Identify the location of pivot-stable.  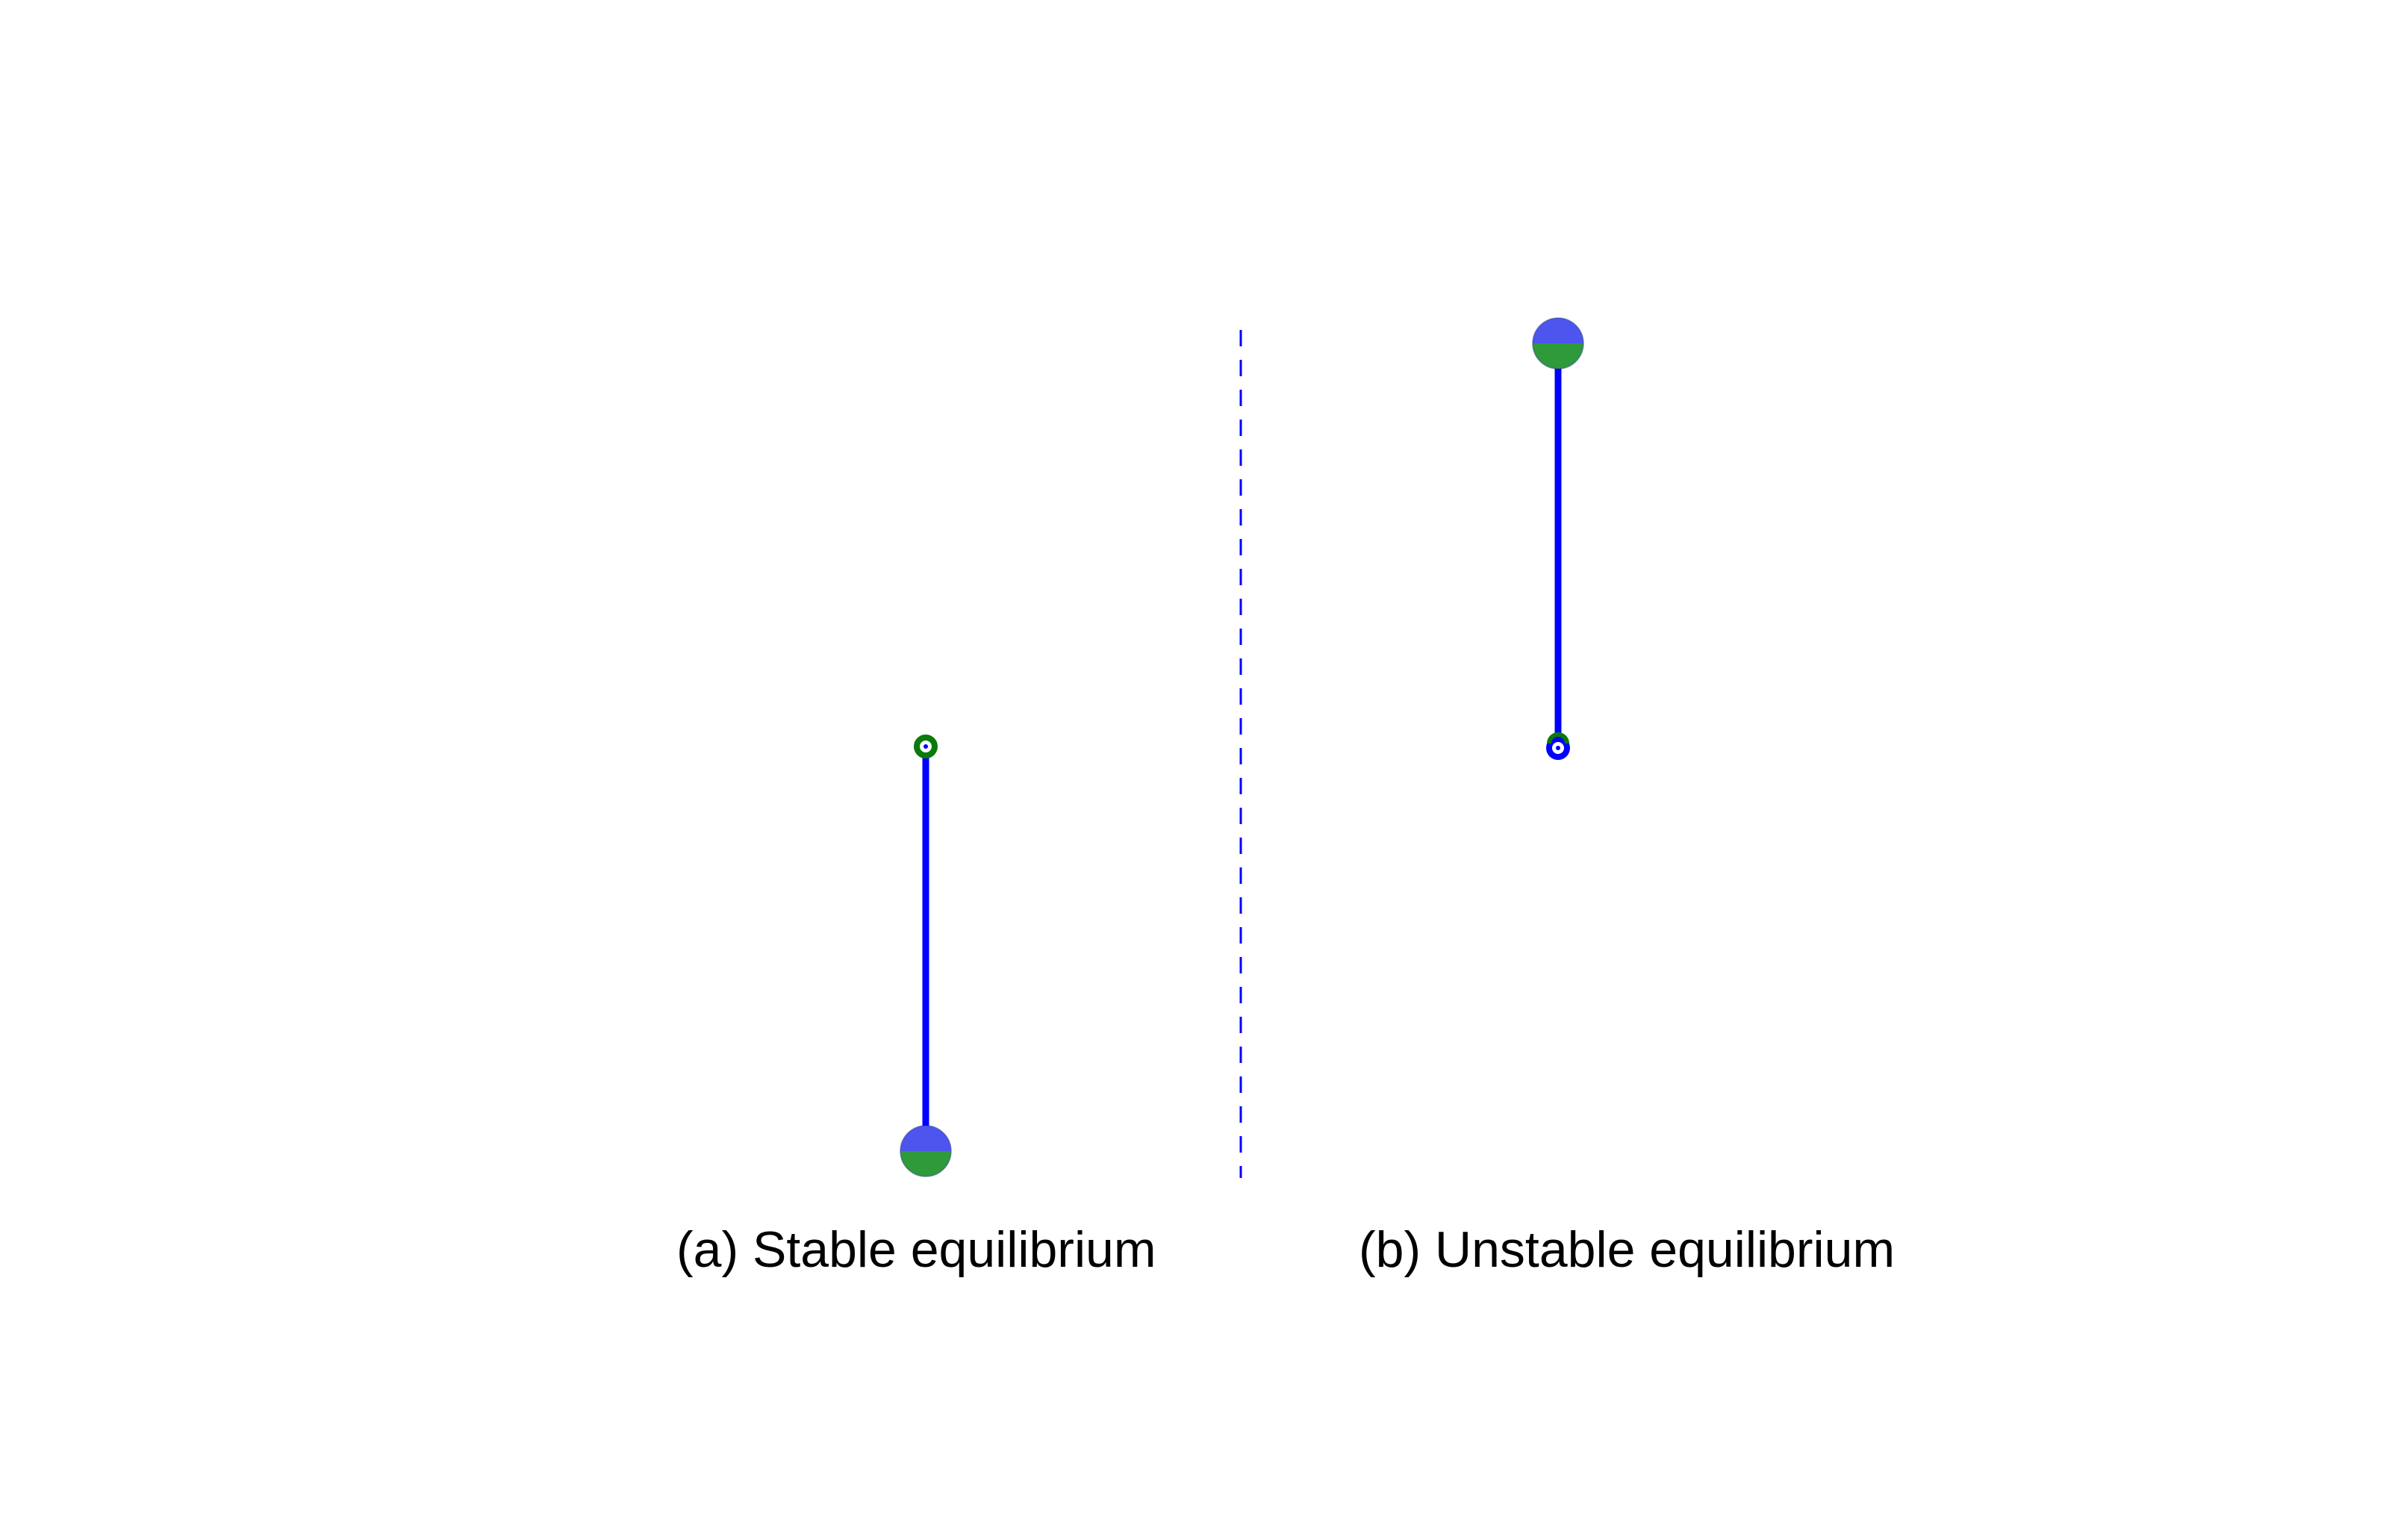
(926, 746).